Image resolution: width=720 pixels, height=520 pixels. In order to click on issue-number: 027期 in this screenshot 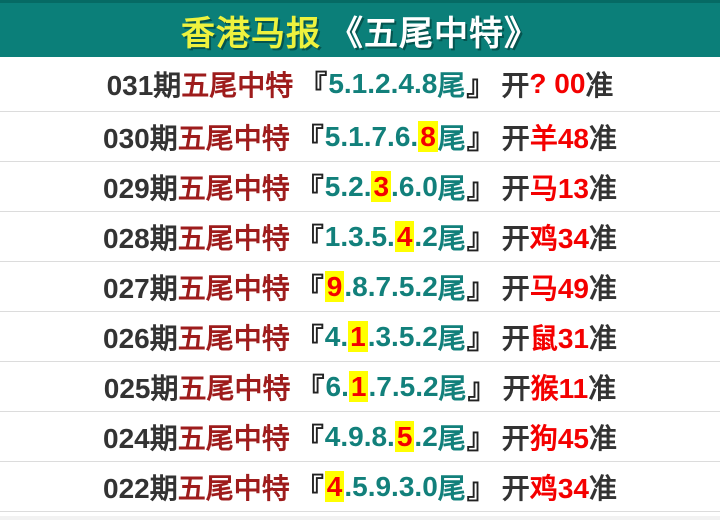, I will do `click(140, 288)`.